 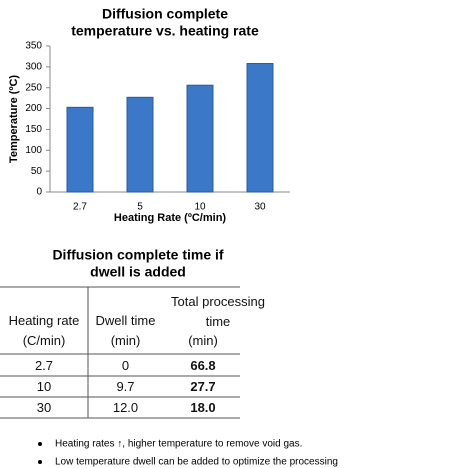 I want to click on table-cell: 2.7, so click(x=44, y=365).